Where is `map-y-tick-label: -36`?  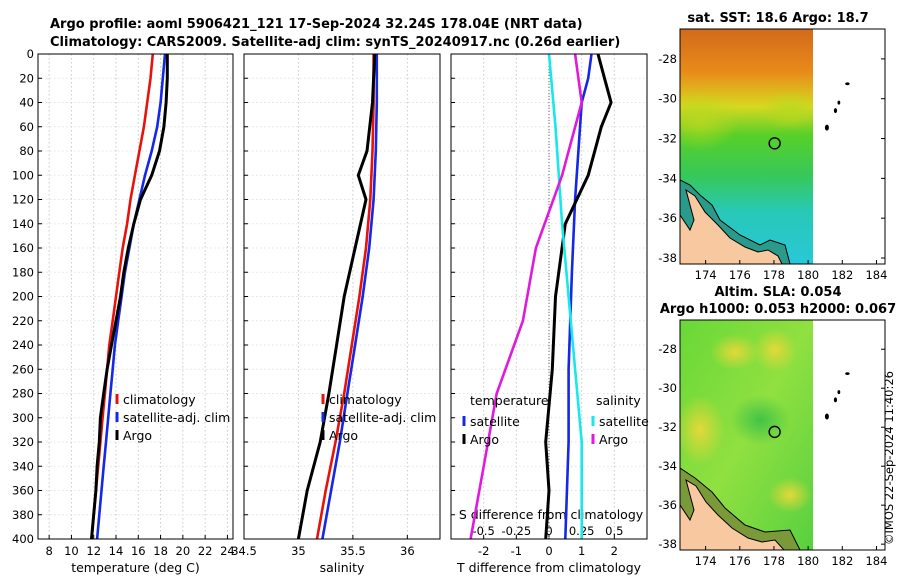 map-y-tick-label: -36 is located at coordinates (667, 505).